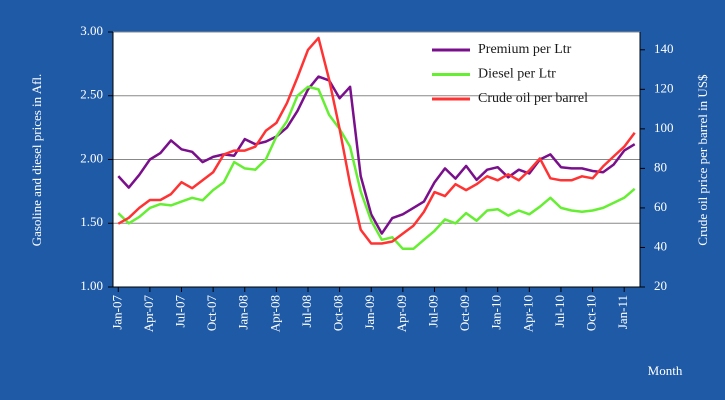 This screenshot has width=725, height=400. Describe the element at coordinates (702, 160) in the screenshot. I see `y2-axis-title: Crude oil price per barrel in US$` at that location.